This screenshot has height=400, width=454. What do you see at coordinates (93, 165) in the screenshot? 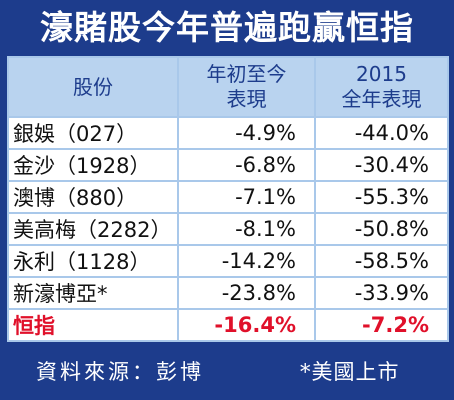
I see `stock-name: 金沙（1928）` at bounding box center [93, 165].